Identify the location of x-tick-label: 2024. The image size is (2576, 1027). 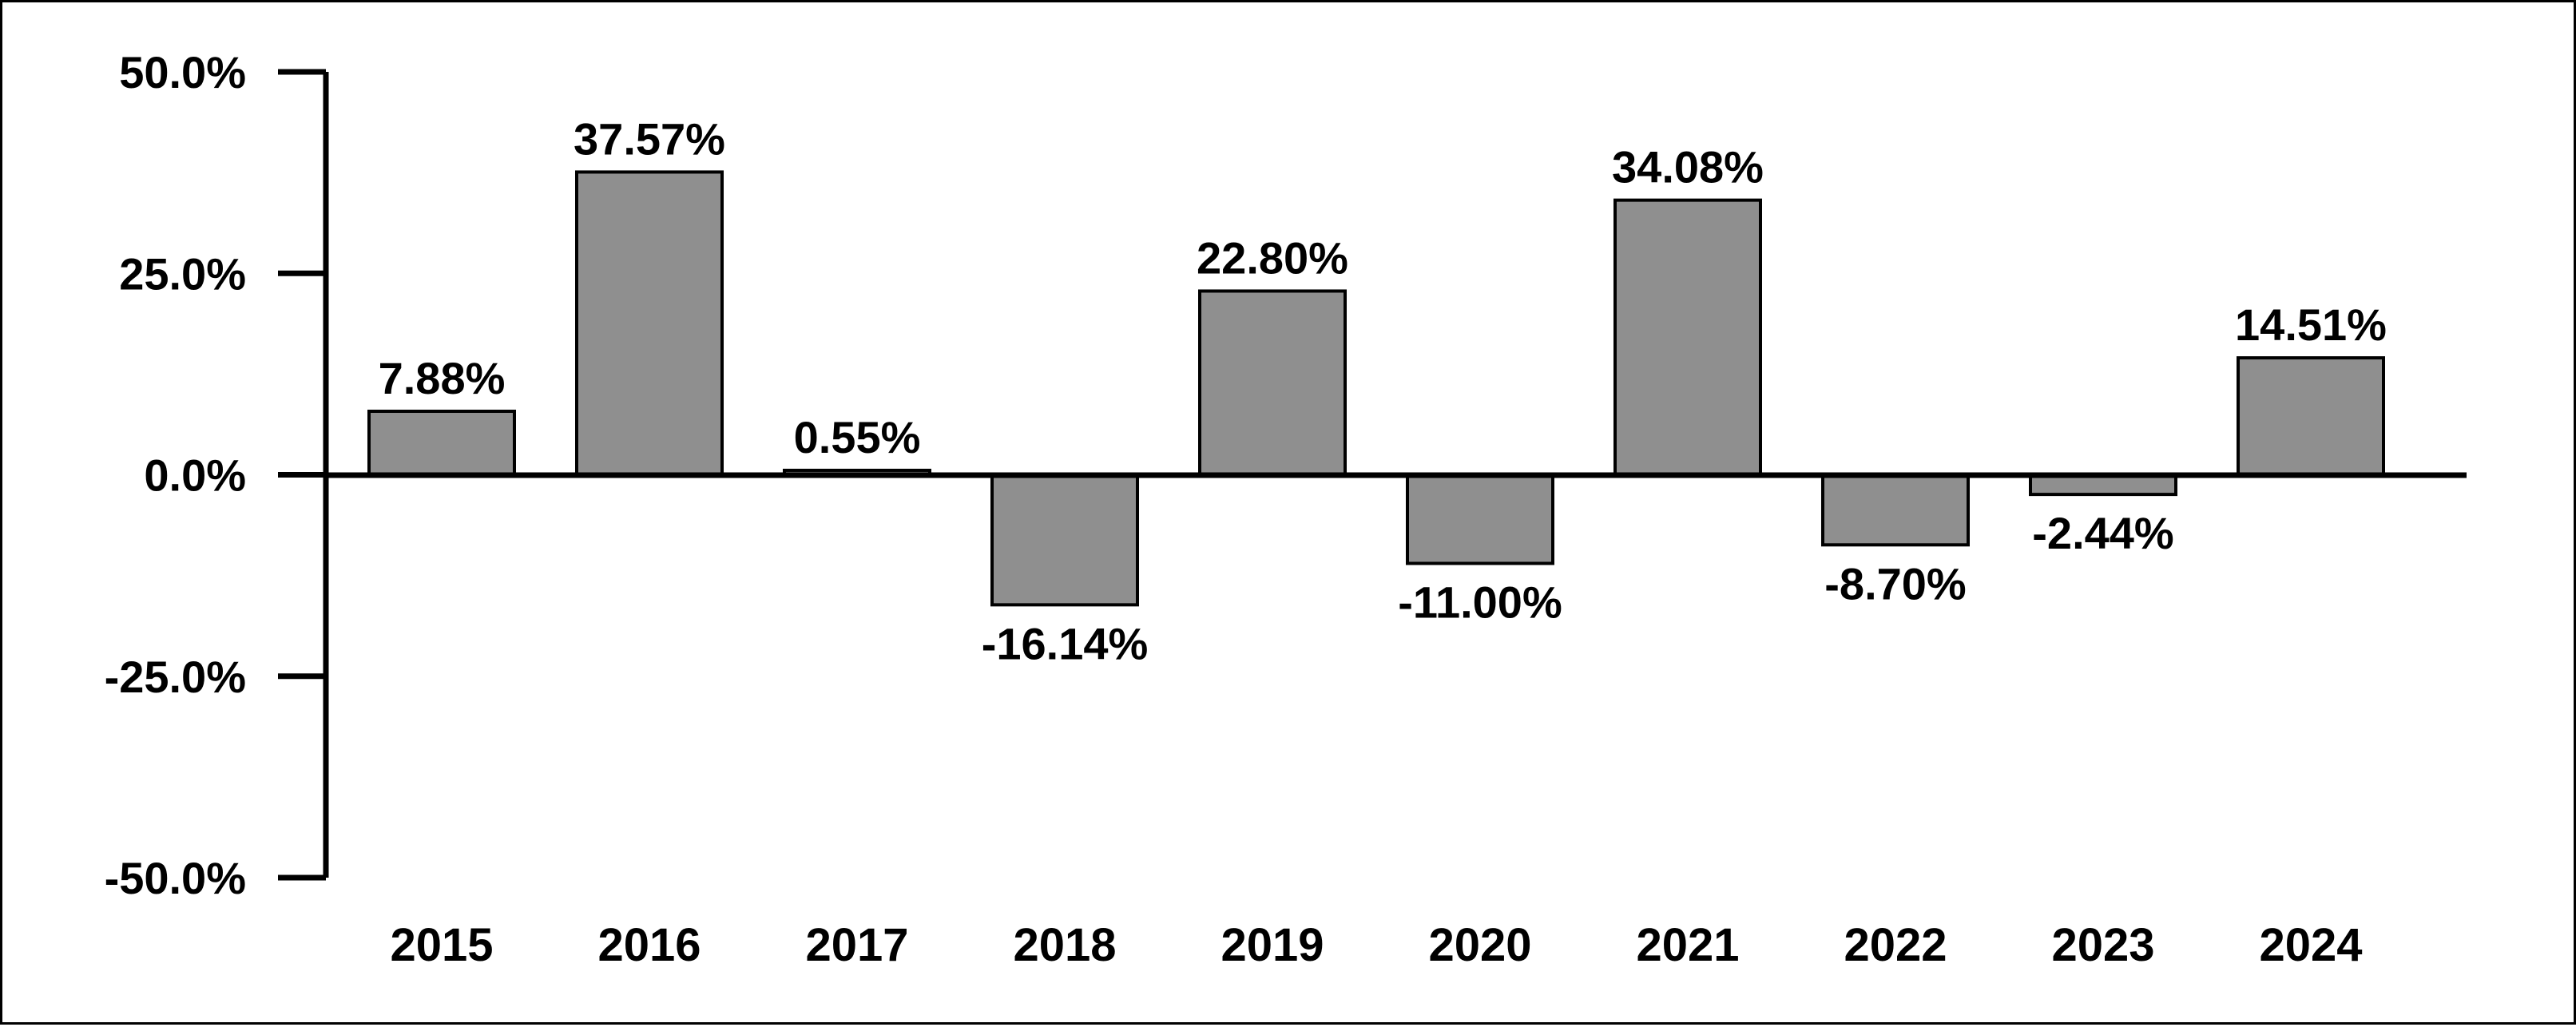
(2310, 945).